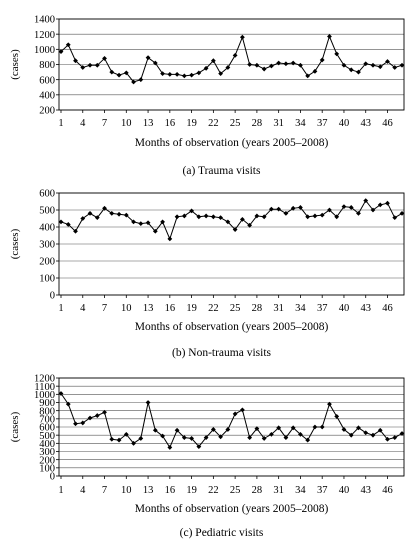  Describe the element at coordinates (222, 353) in the screenshot. I see `panel-caption: (b) Non-trauma visits` at that location.